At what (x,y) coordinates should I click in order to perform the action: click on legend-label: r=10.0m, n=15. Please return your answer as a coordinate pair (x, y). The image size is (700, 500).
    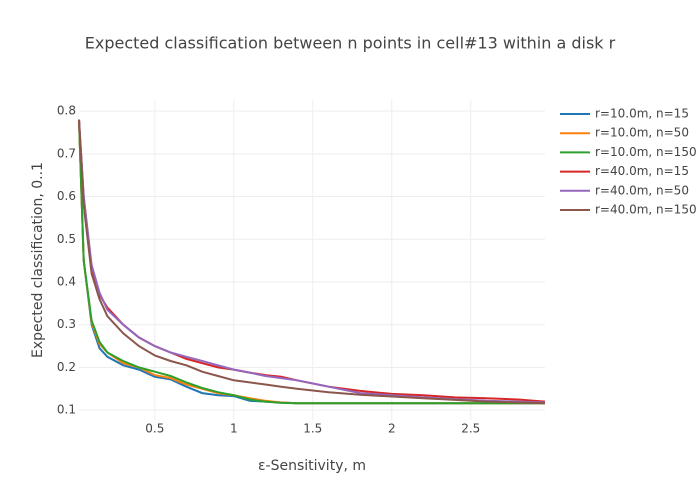
    Looking at the image, I should click on (642, 114).